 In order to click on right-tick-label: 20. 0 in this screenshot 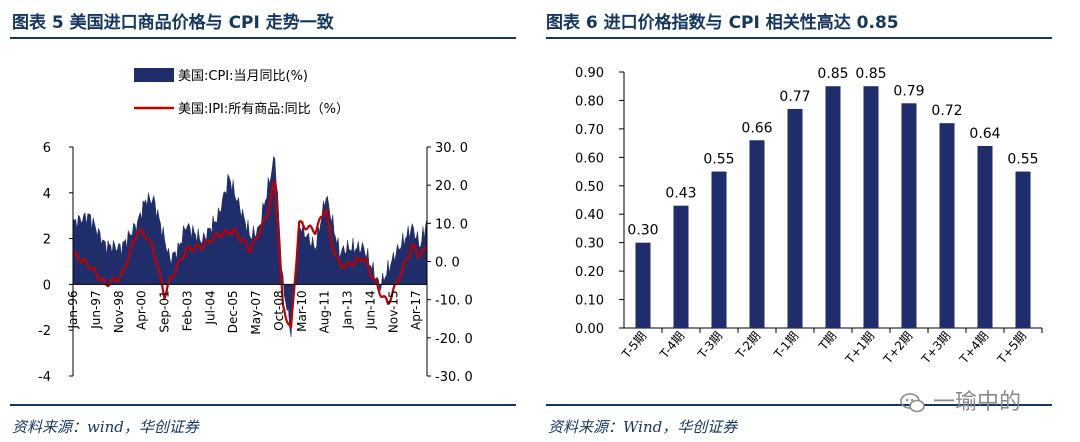, I will do `click(451, 186)`.